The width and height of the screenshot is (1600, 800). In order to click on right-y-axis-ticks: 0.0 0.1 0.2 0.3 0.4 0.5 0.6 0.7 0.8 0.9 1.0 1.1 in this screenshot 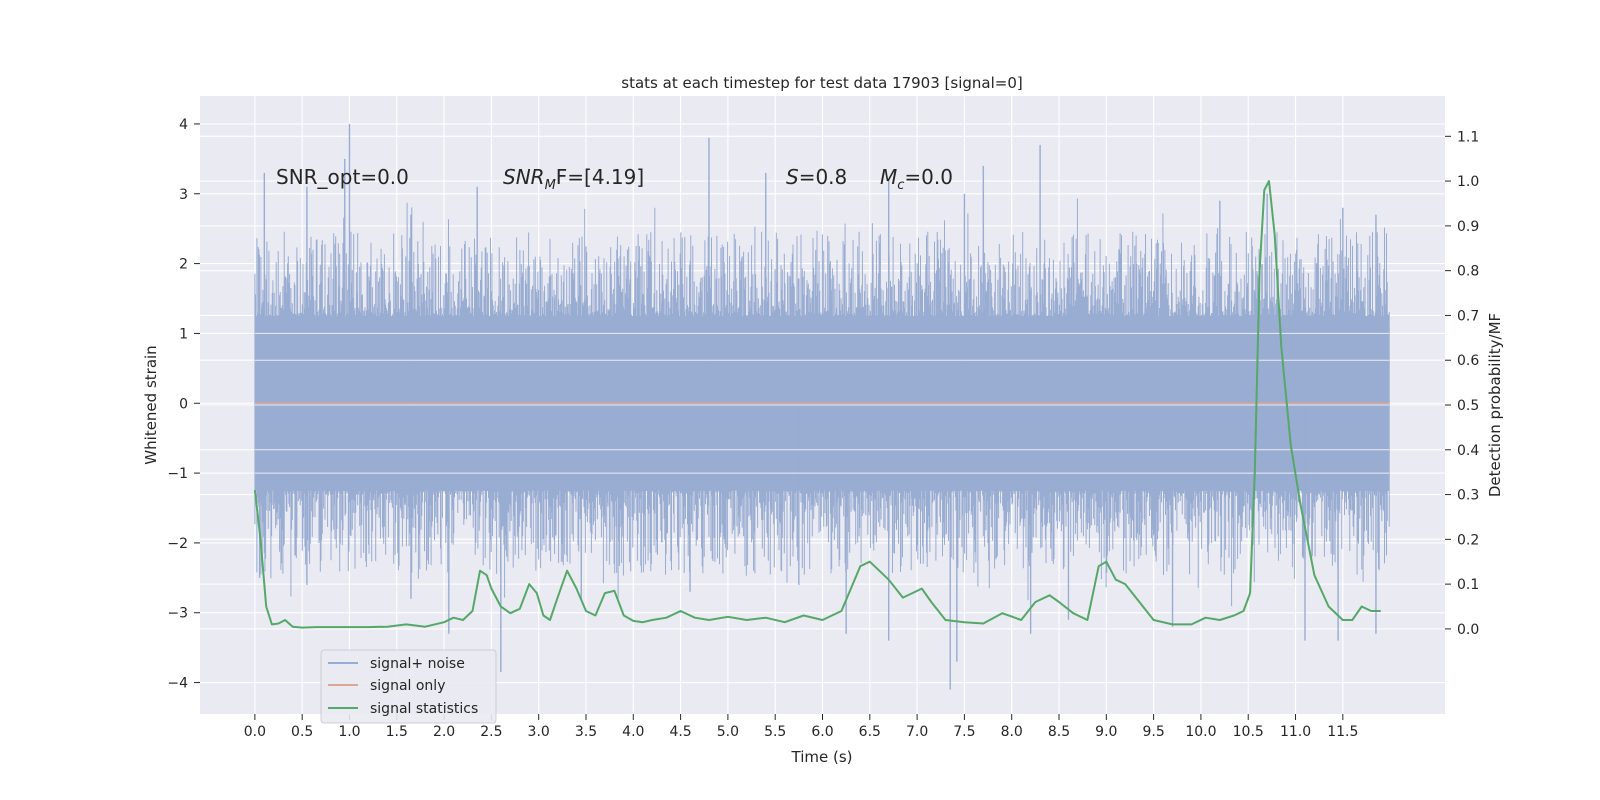, I will do `click(1462, 383)`.